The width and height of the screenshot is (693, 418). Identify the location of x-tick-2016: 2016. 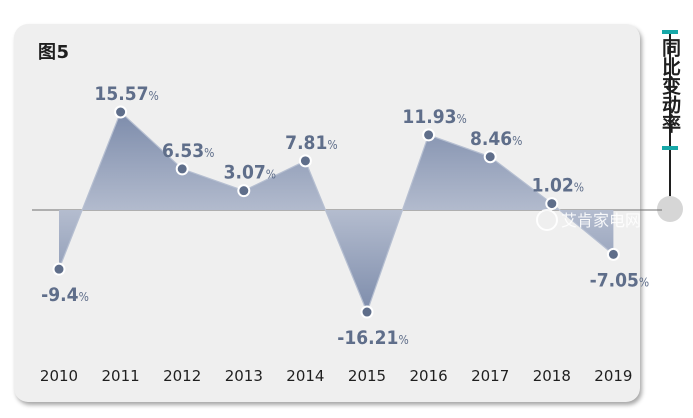
(429, 376).